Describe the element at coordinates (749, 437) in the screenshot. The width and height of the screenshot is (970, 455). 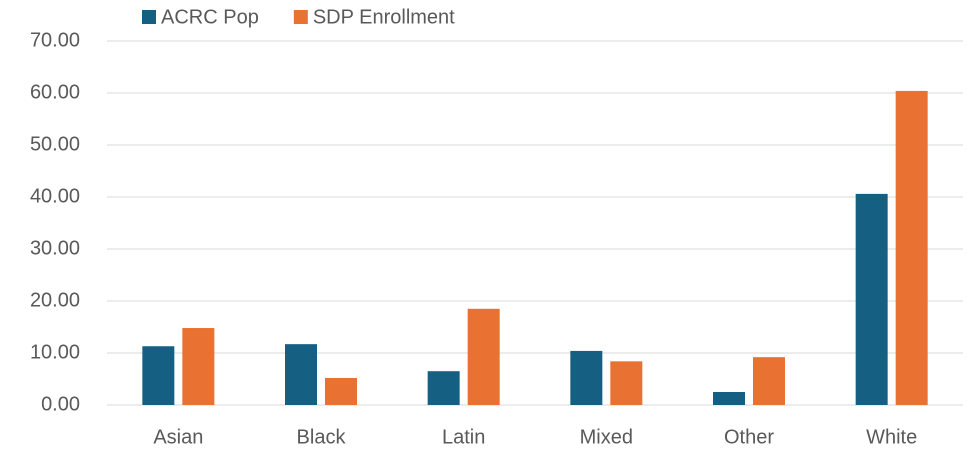
I see `x-tick-label: Other` at that location.